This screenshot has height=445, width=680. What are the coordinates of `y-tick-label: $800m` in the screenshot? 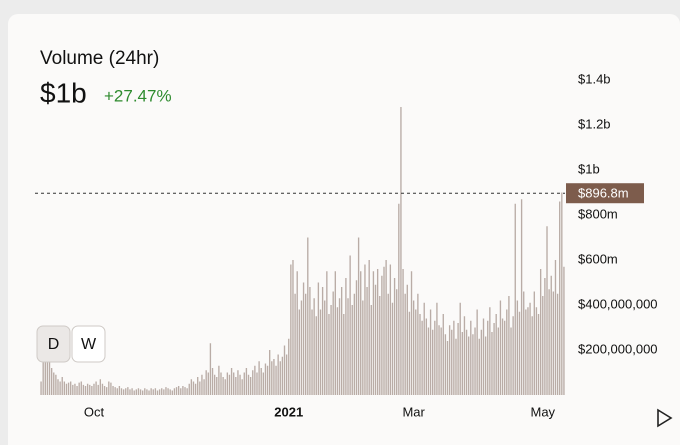 It's located at (598, 213).